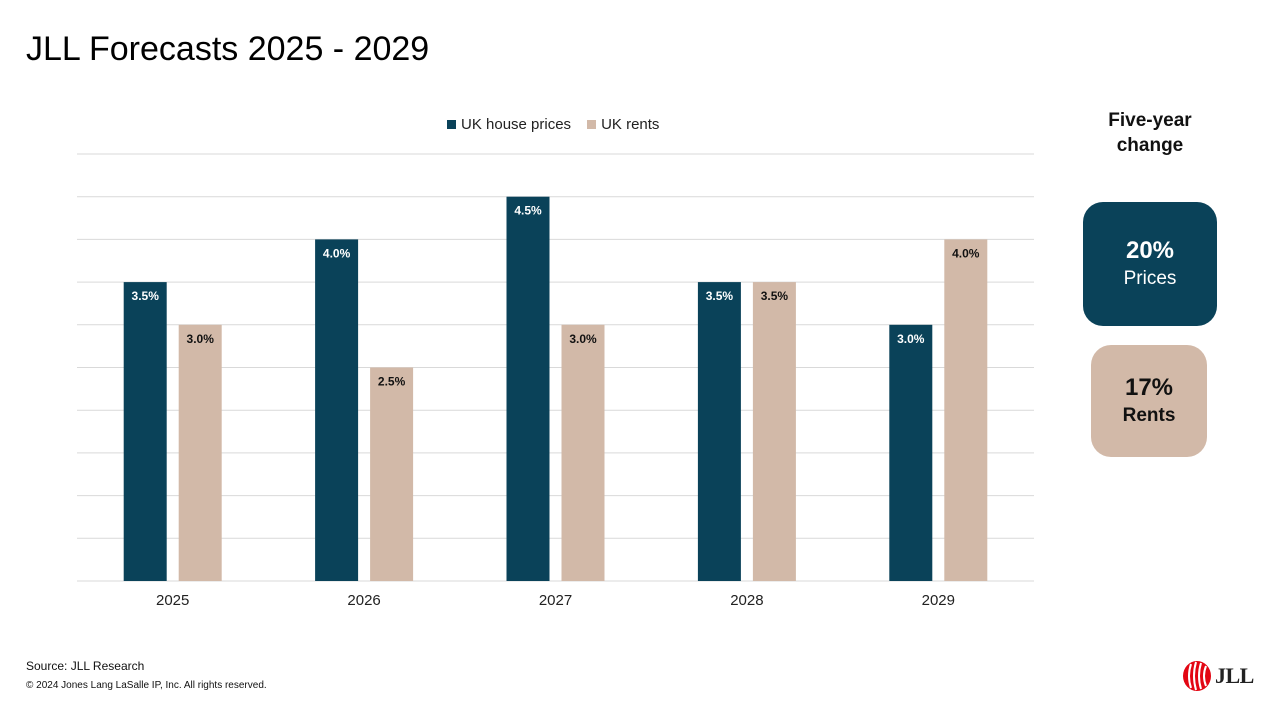 Image resolution: width=1280 pixels, height=720 pixels. I want to click on bar-prices-2027, so click(528, 388).